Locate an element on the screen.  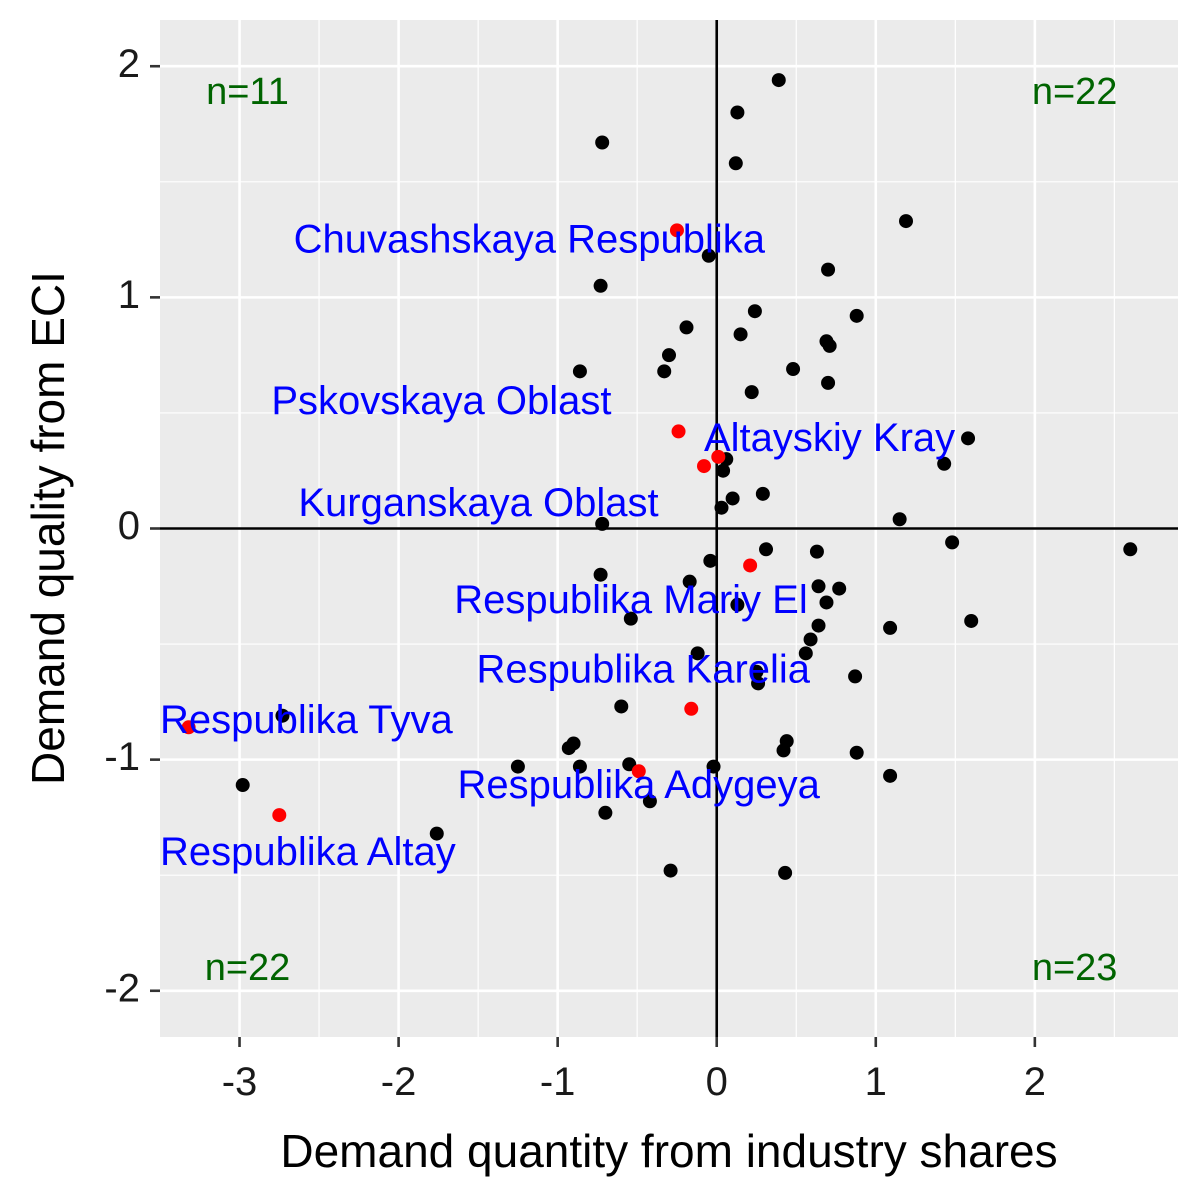
x-axis-title: Demand quantity from industry shares is located at coordinates (668, 1151).